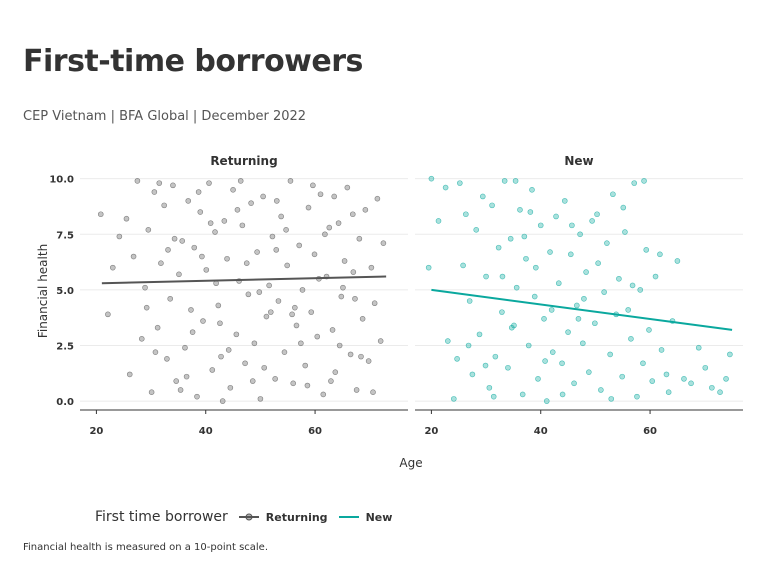 The image size is (768, 576). Describe the element at coordinates (193, 61) in the screenshot. I see `chart-title: First-time borrowers` at that location.